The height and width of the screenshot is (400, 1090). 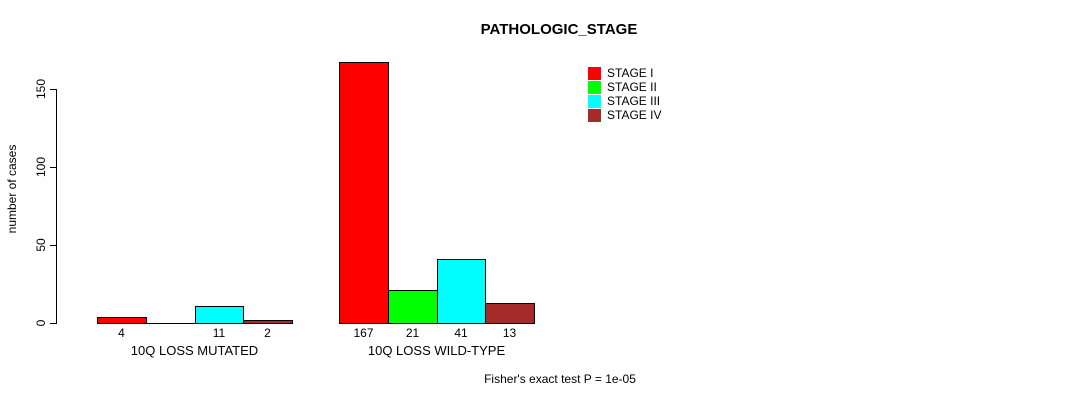 I want to click on y-tick-label: 0, so click(x=41, y=323).